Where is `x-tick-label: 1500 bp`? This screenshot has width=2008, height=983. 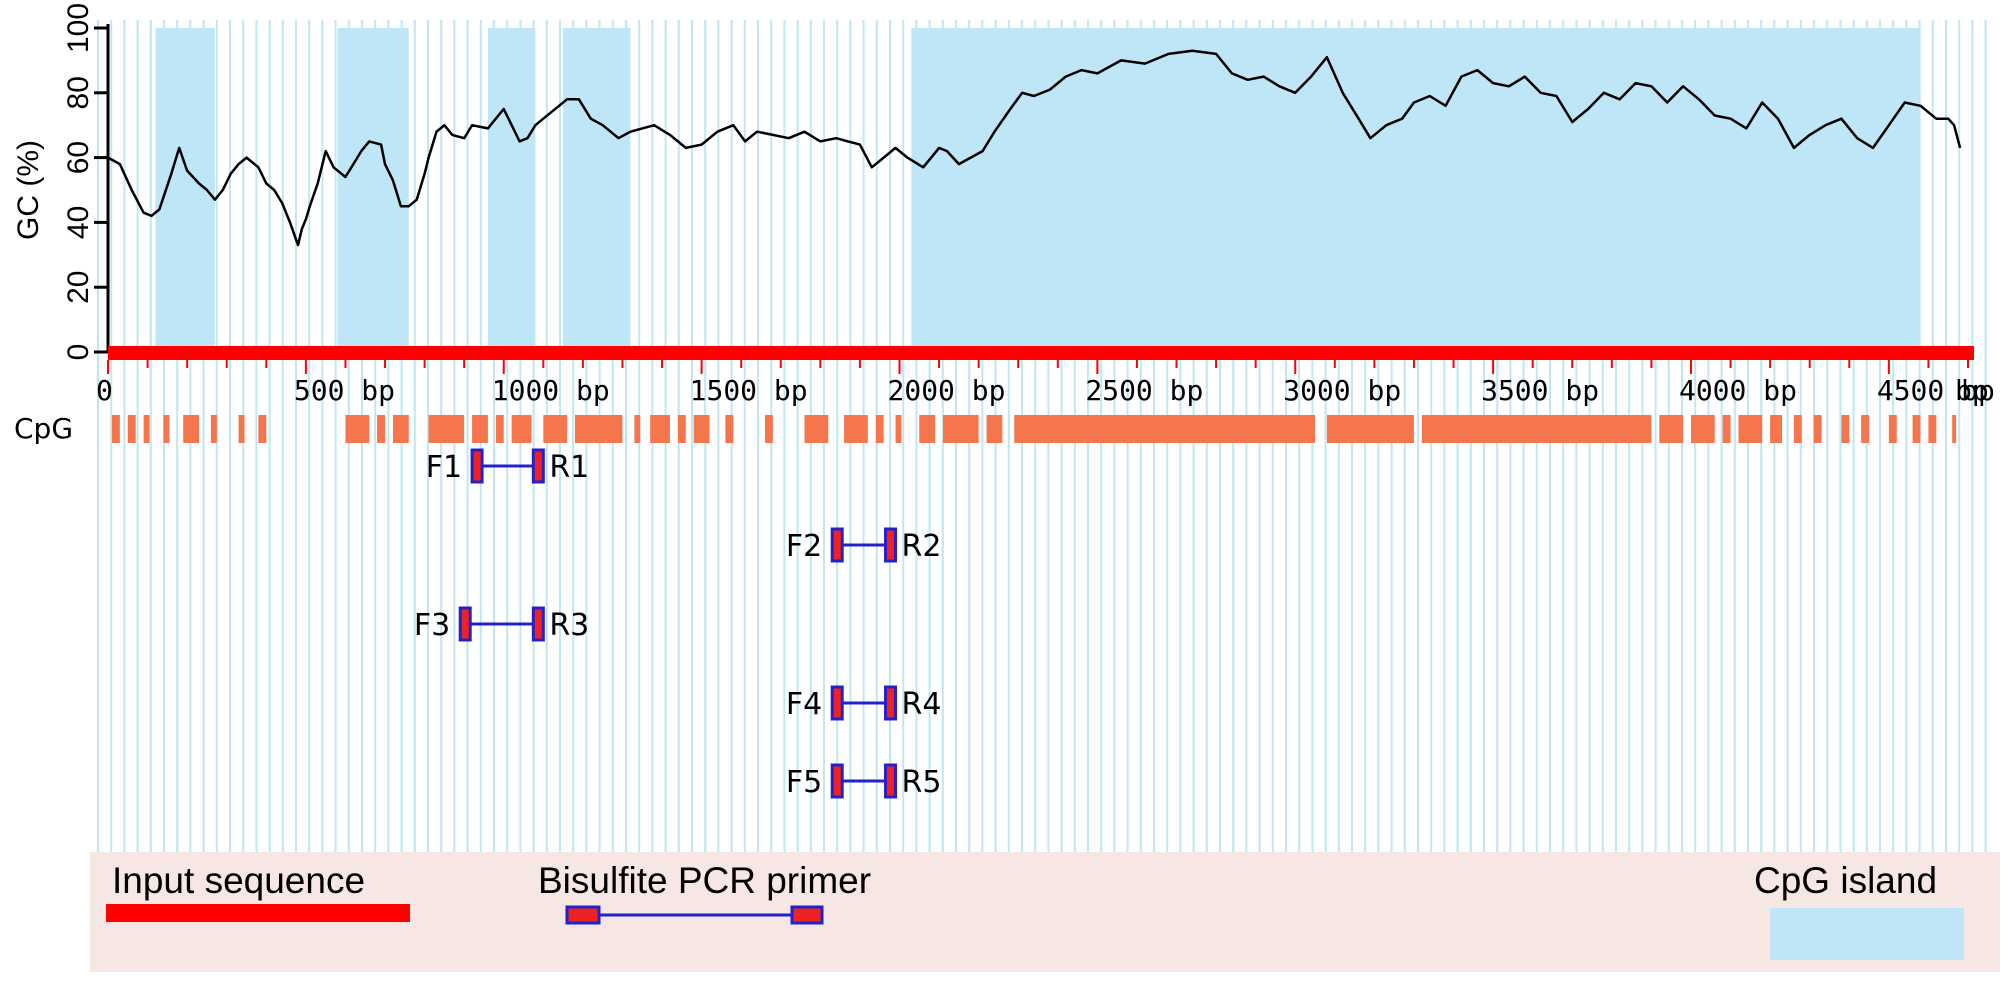
x-tick-label: 1500 bp is located at coordinates (749, 390).